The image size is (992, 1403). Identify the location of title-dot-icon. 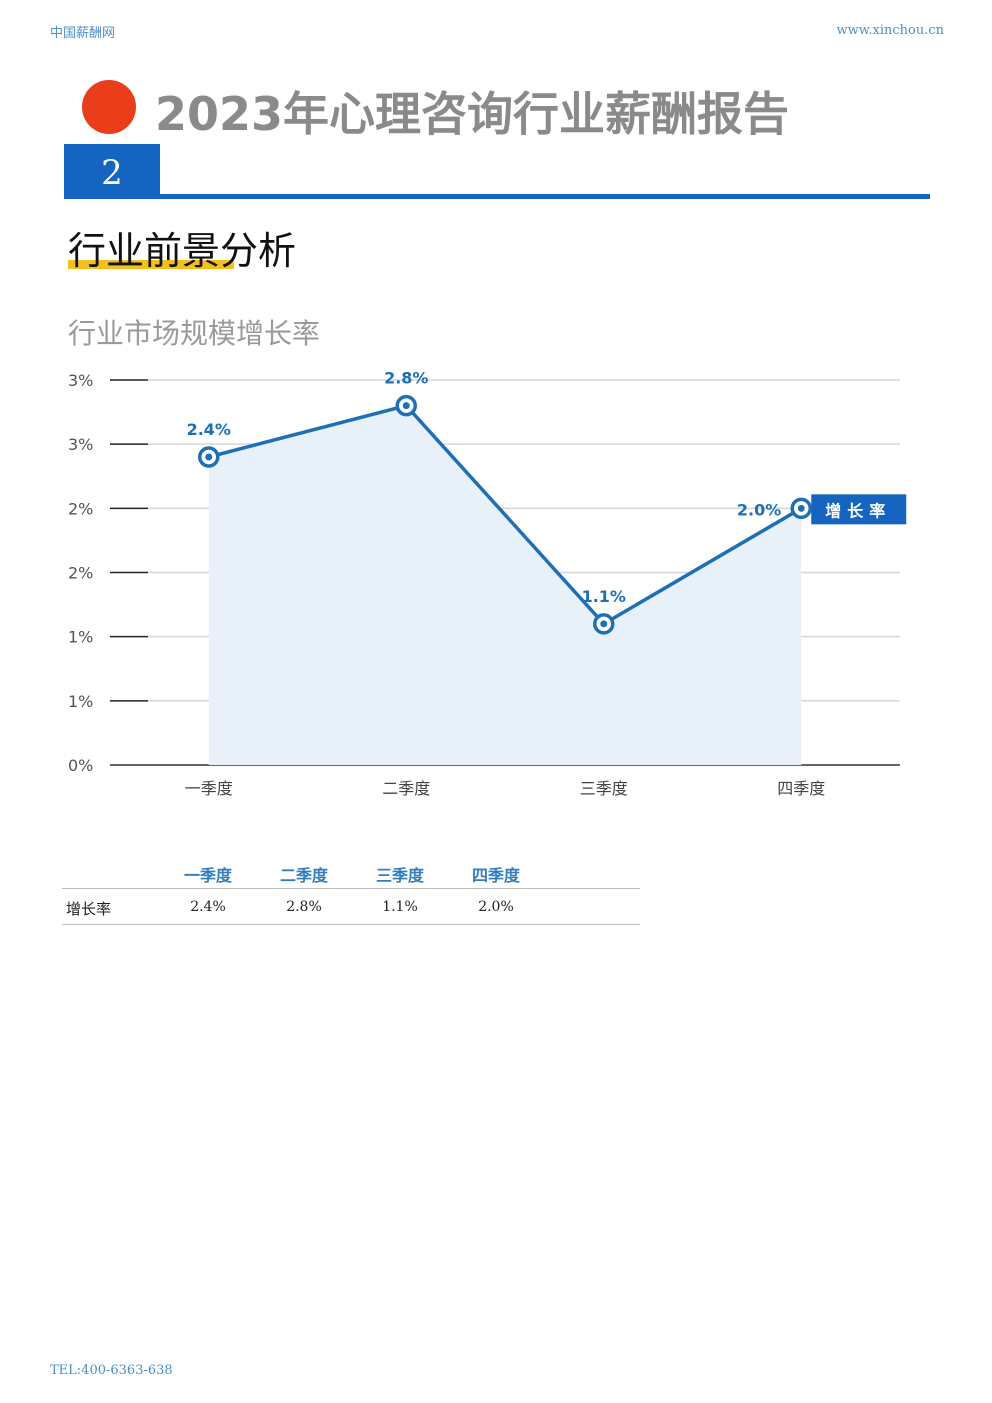
(109, 107).